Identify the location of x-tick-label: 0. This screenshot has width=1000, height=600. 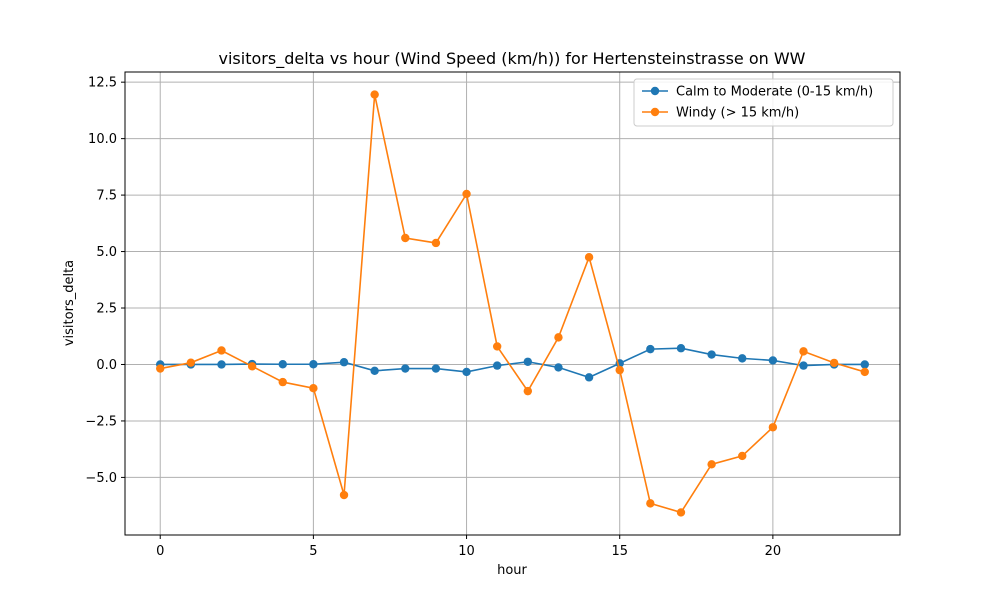
(160, 551).